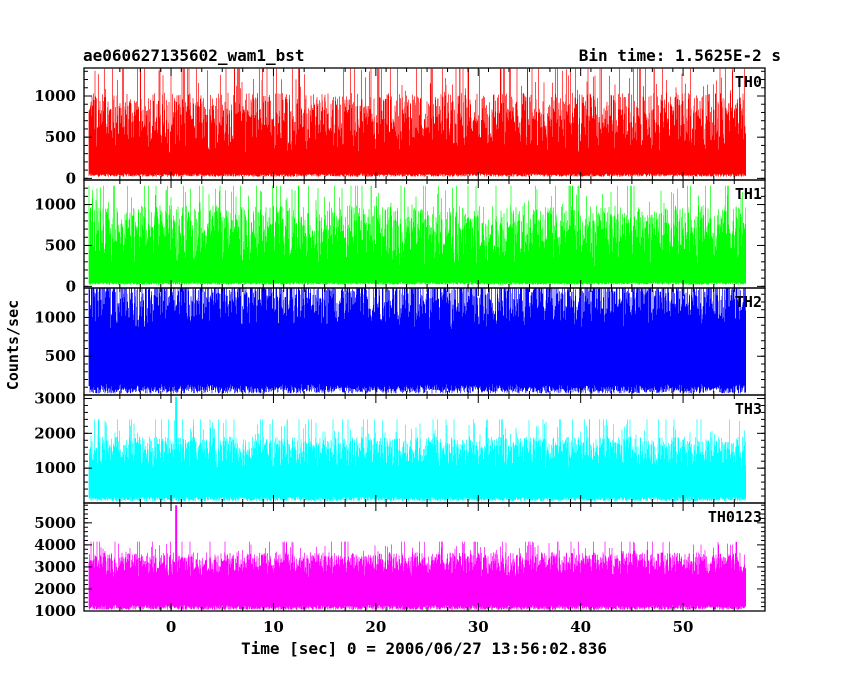  Describe the element at coordinates (171, 627) in the screenshot. I see `x-tick-label: 0` at that location.